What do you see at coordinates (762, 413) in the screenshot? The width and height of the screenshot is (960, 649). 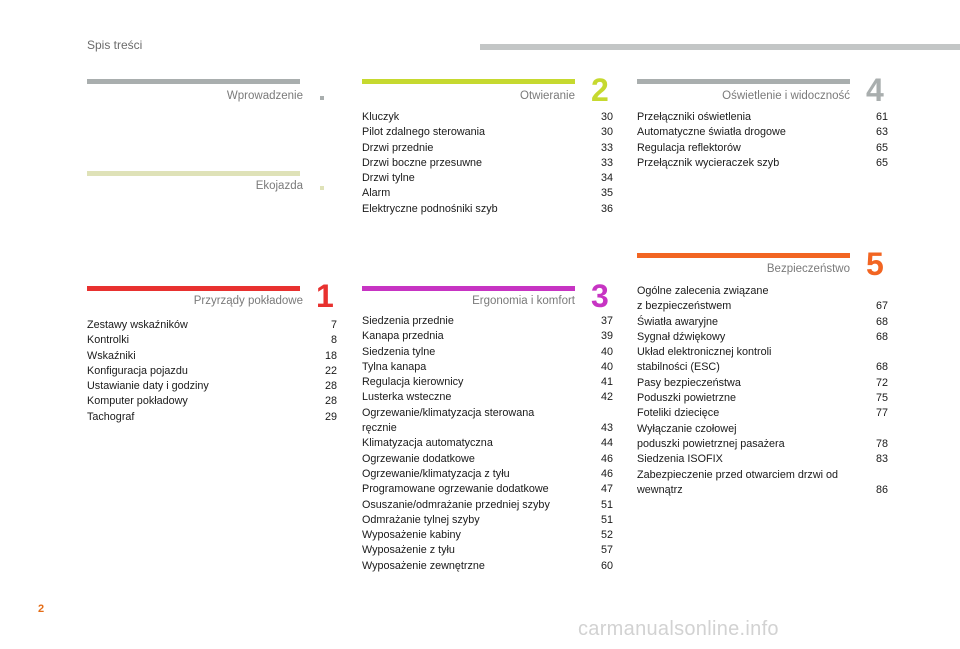 I see `toc-entry: Foteliki dziecięce 77` at bounding box center [762, 413].